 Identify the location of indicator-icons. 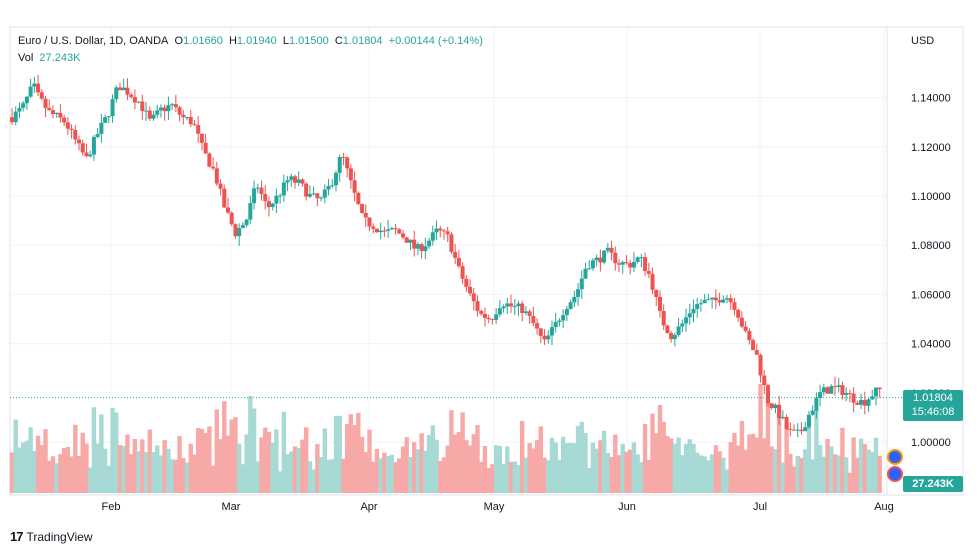
(895, 465).